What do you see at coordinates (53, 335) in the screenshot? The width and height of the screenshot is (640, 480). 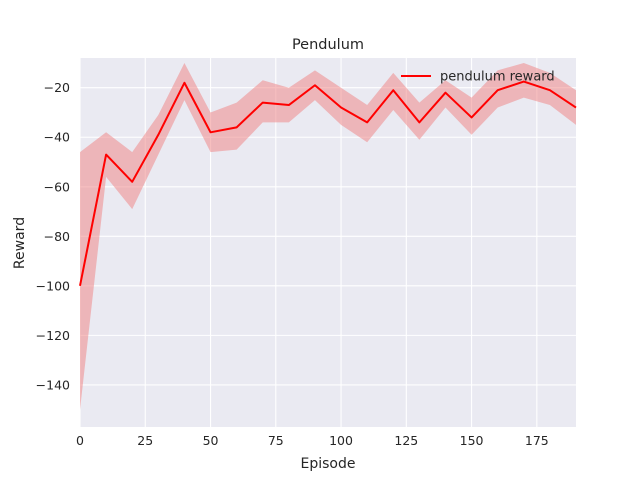 I see `y-tick-label: −120` at bounding box center [53, 335].